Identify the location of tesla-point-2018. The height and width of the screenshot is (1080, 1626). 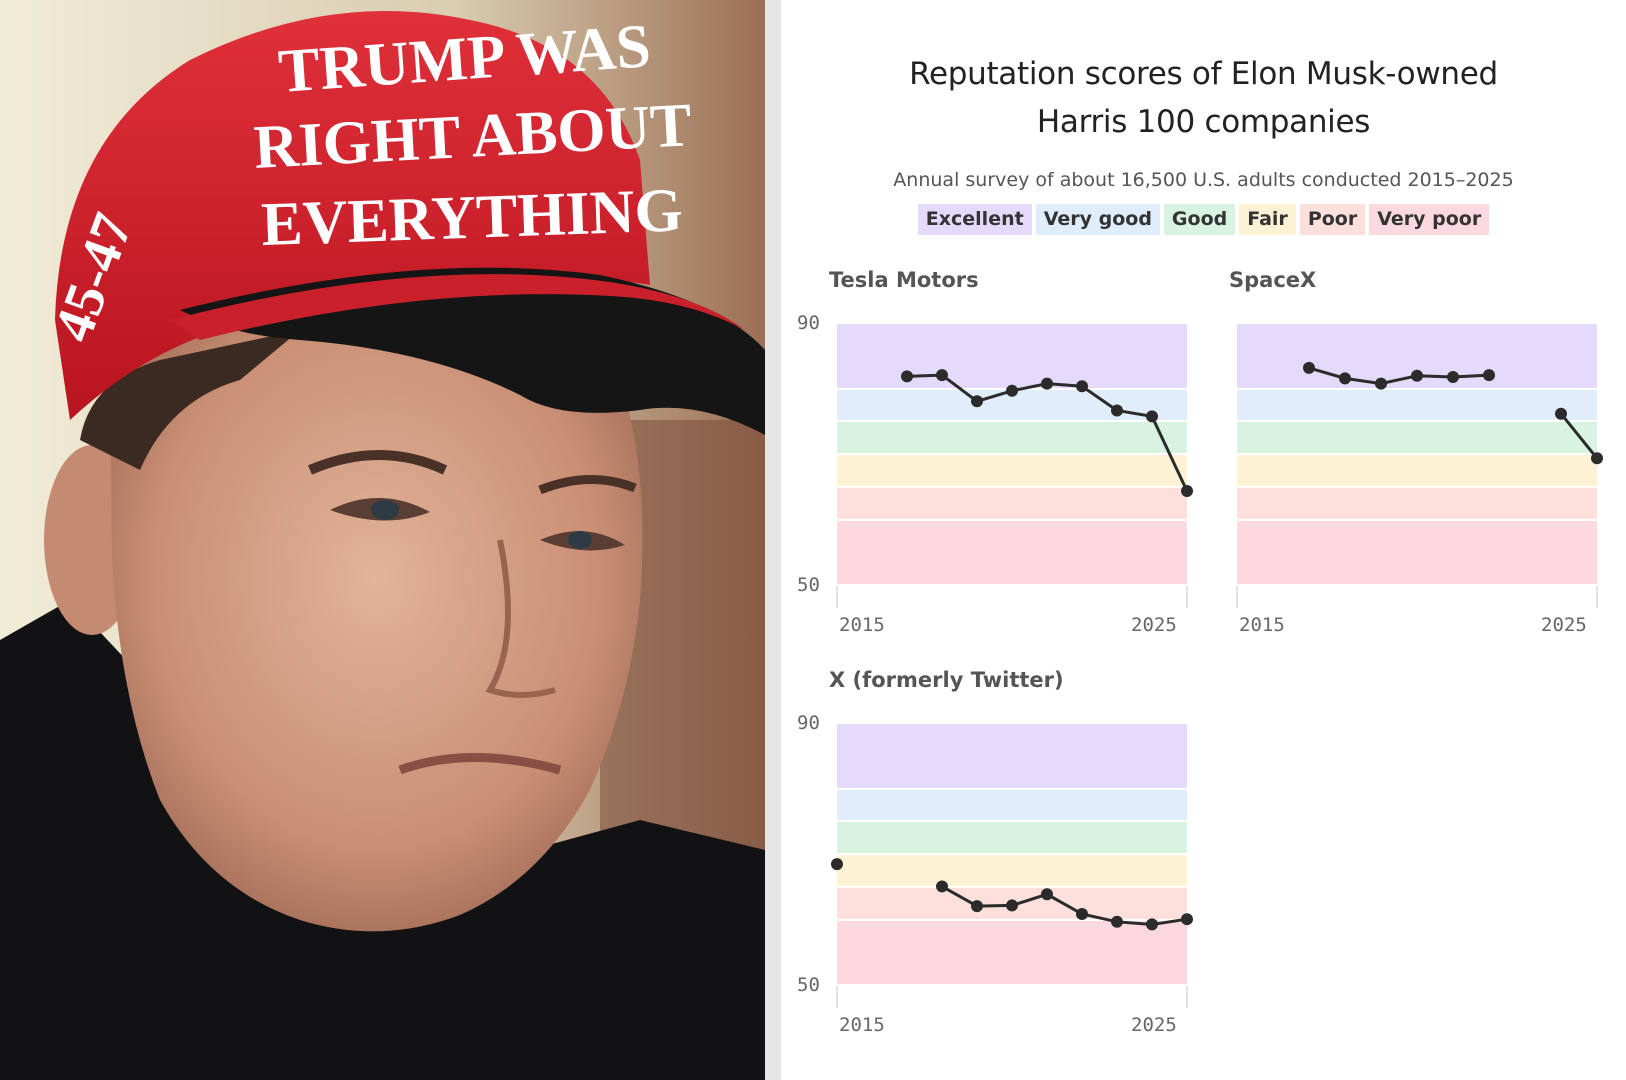
(942, 375).